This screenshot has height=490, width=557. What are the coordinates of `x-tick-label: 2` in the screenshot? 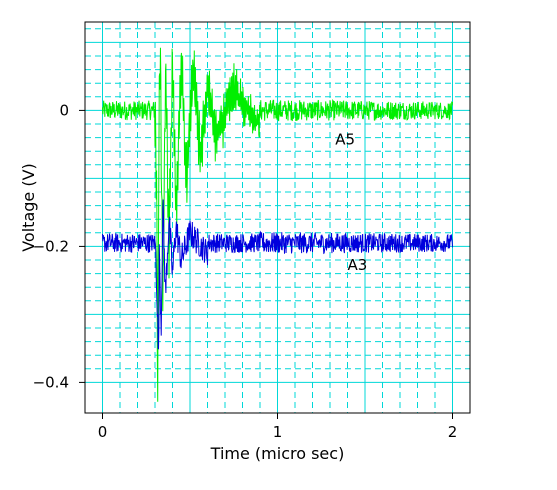 It's located at (453, 432).